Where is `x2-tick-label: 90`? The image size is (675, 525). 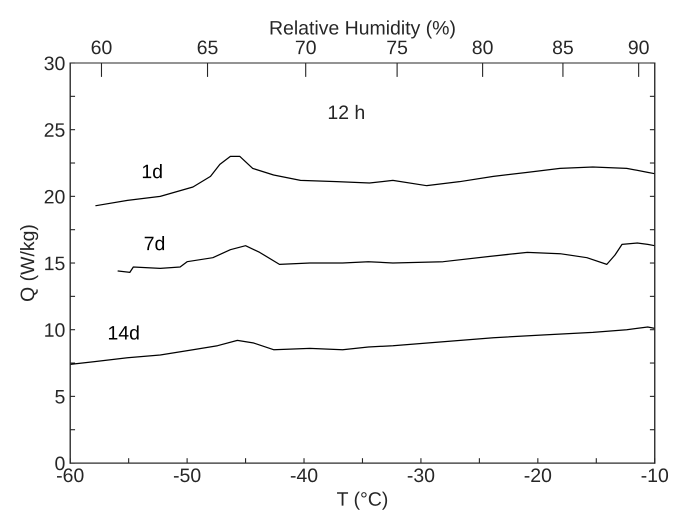 x2-tick-label: 90 is located at coordinates (638, 47).